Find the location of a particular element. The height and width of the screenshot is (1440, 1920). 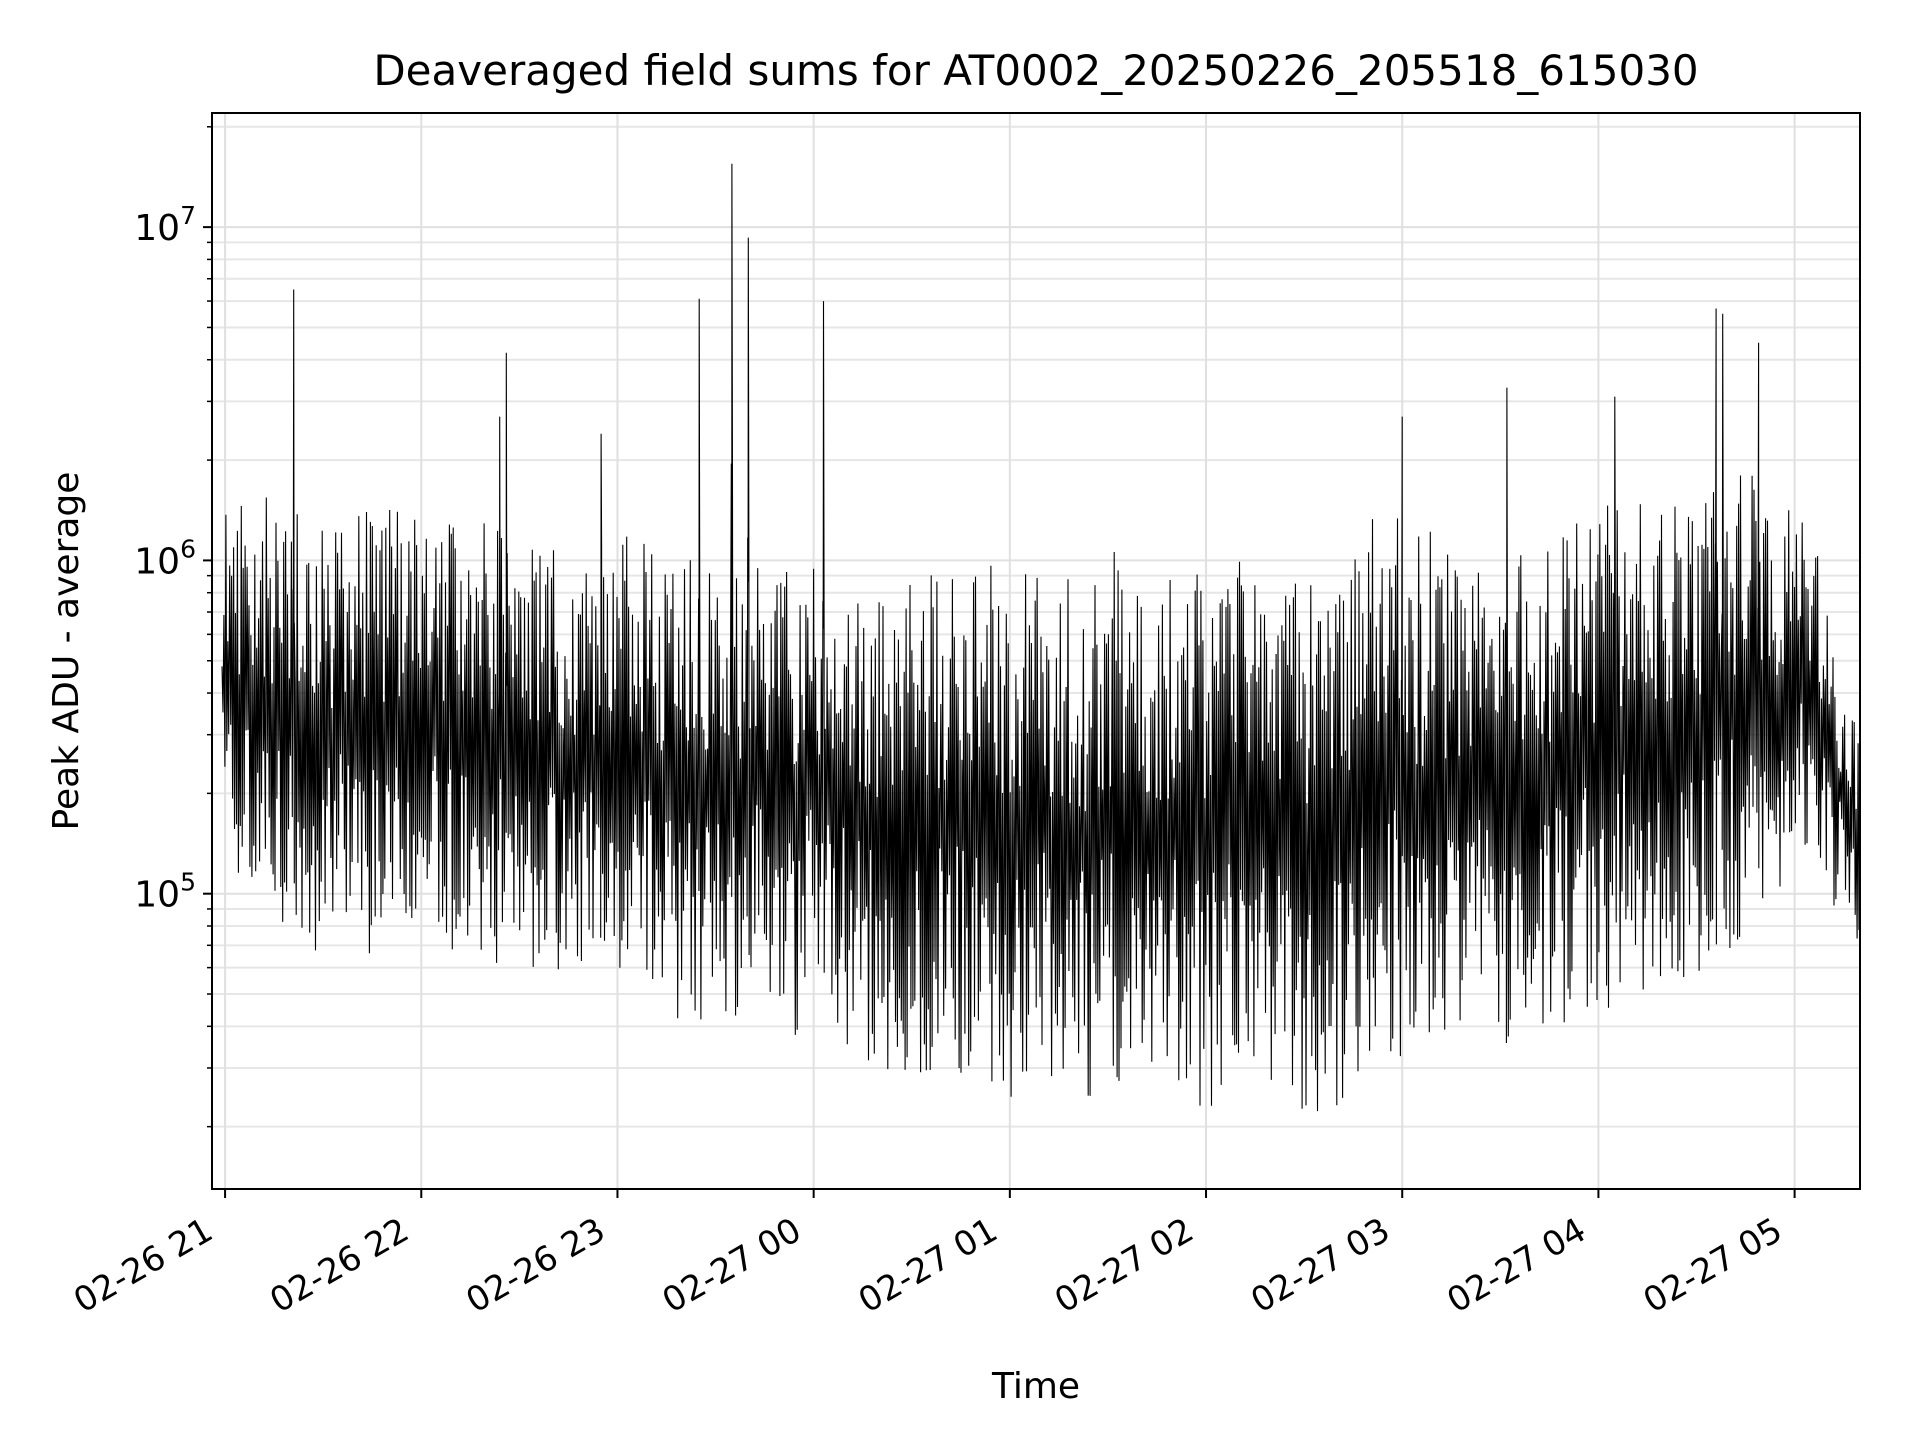

y-tick-label: 10⁵ is located at coordinates (165, 892).